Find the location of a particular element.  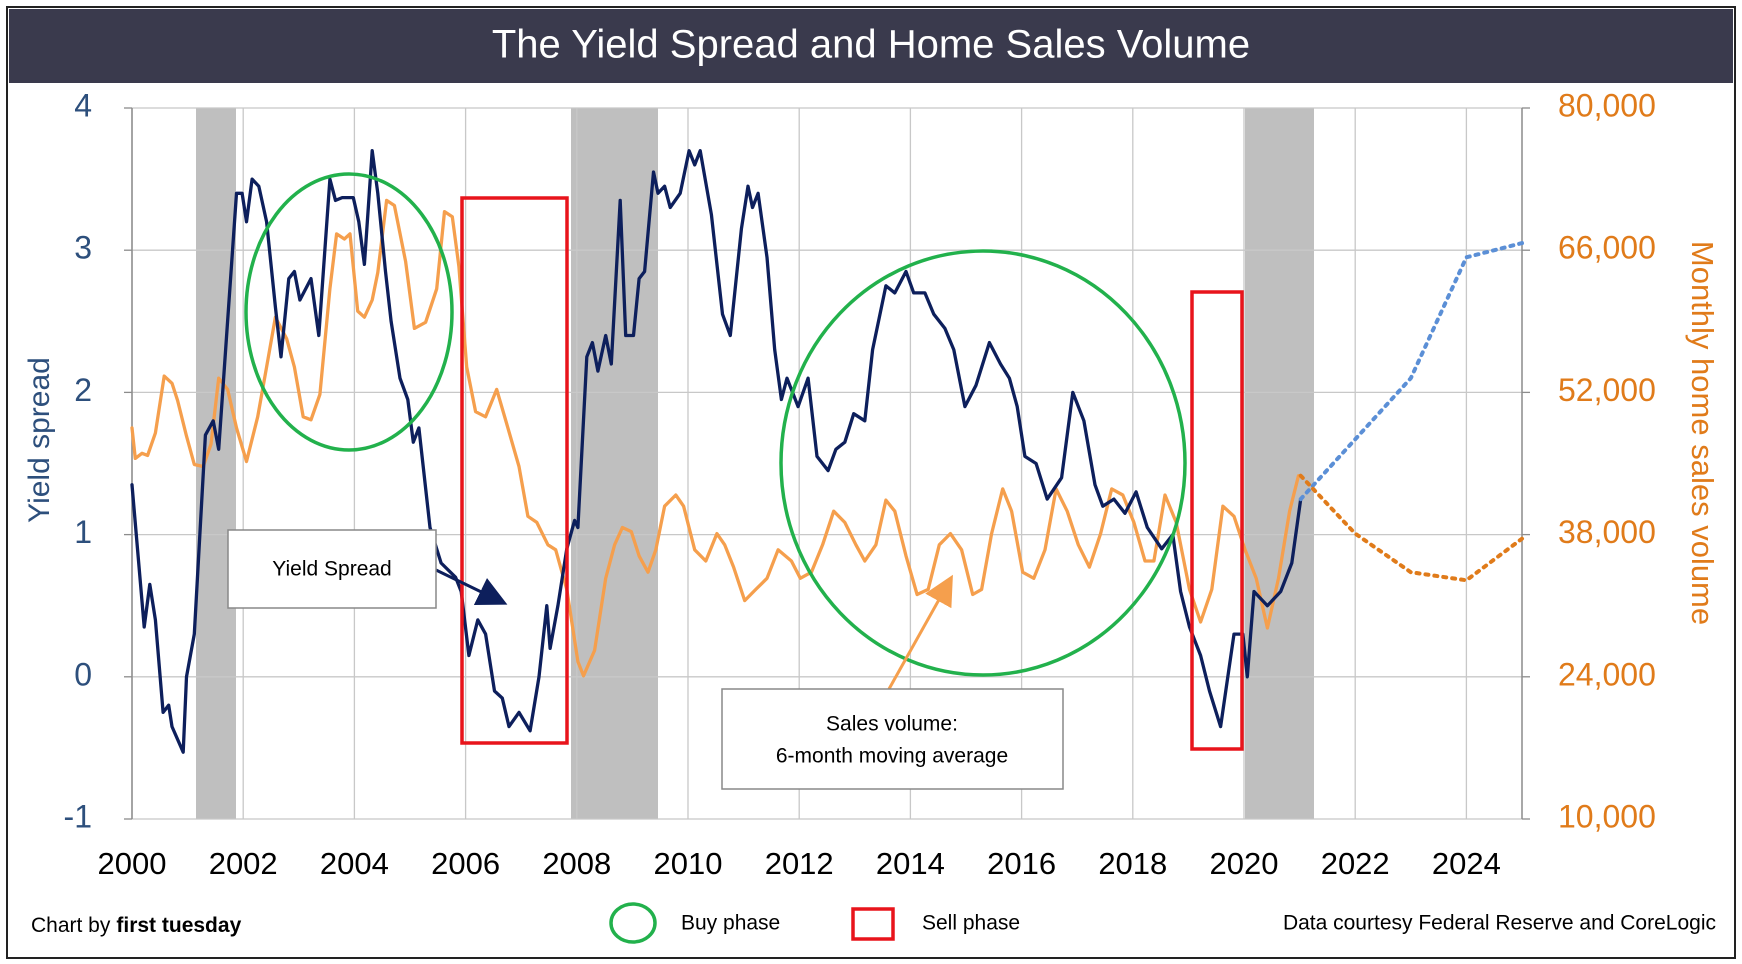

credit: Chart by first tuesday is located at coordinates (136, 925).